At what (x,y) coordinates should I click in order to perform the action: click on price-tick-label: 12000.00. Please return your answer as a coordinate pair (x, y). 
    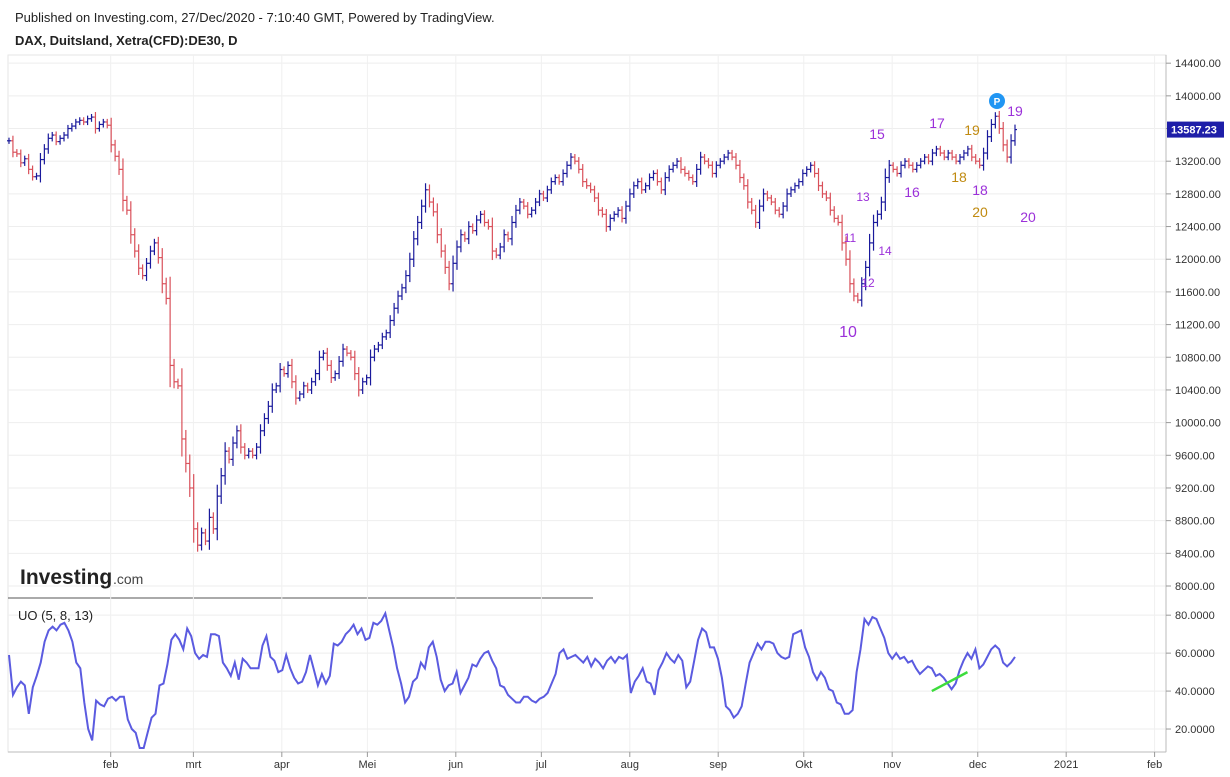
    Looking at the image, I should click on (1198, 260).